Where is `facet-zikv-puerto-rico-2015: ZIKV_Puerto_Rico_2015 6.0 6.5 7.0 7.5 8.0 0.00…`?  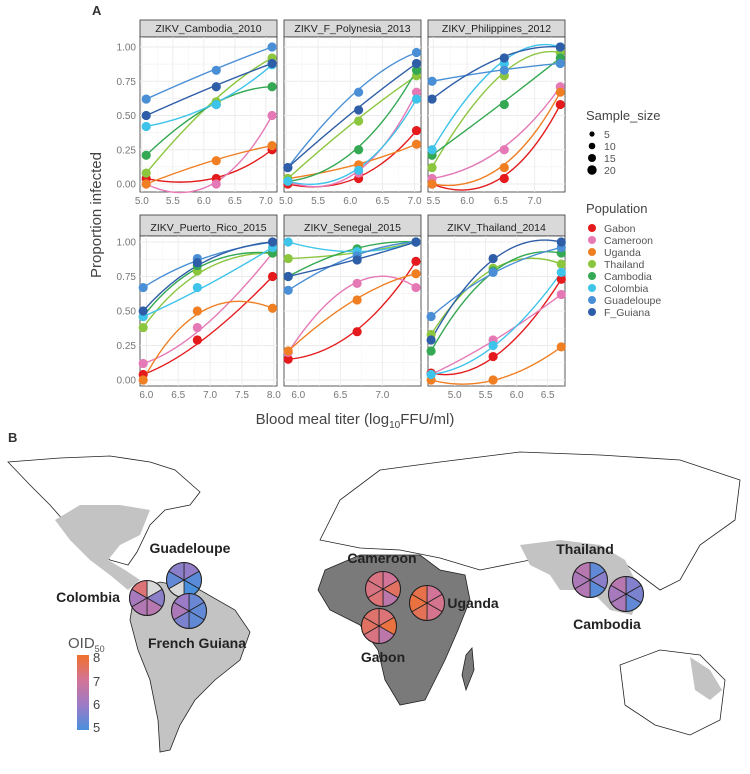 facet-zikv-puerto-rico-2015: ZIKV_Puerto_Rico_2015 6.0 6.5 7.0 7.5 8.0 0.00… is located at coordinates (199, 307).